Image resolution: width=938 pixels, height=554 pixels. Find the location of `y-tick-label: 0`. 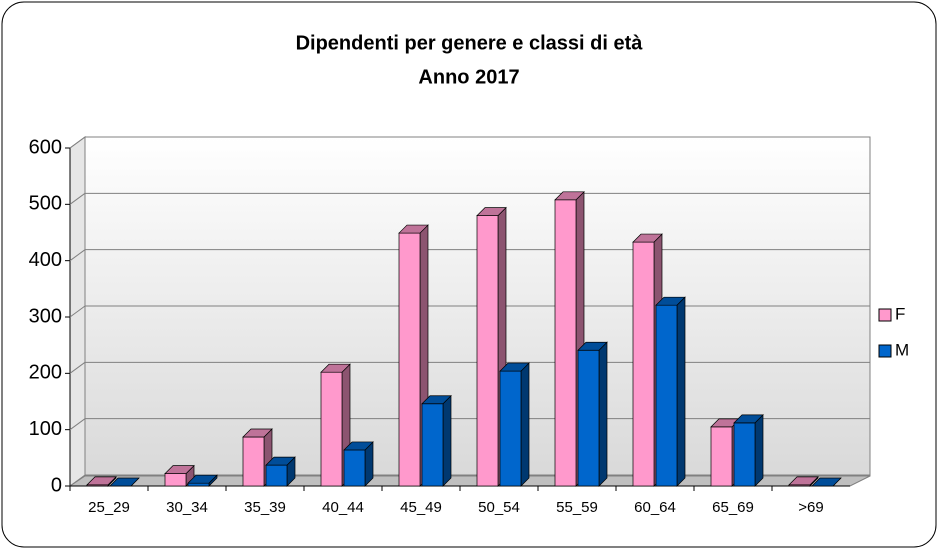

y-tick-label: 0 is located at coordinates (56, 485).